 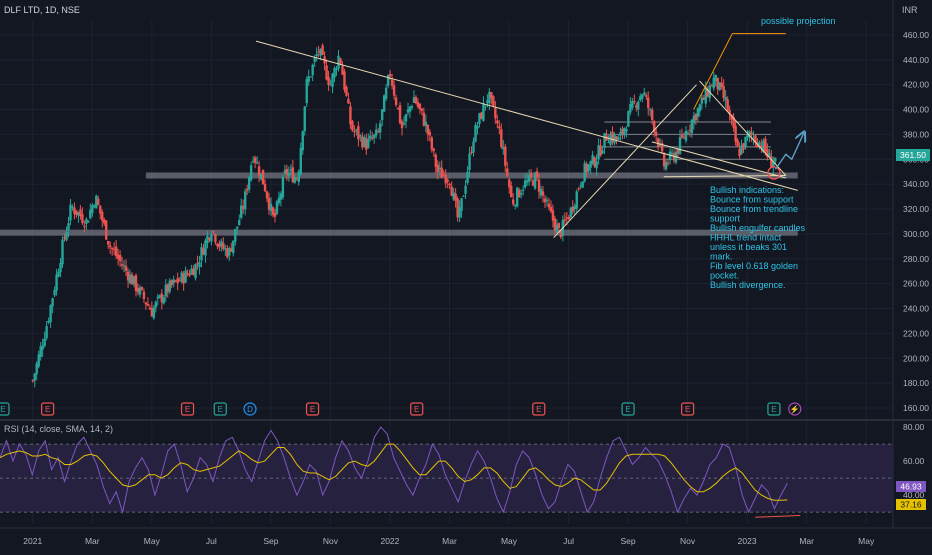 I want to click on price-tick-label: 240.00, so click(x=916, y=309).